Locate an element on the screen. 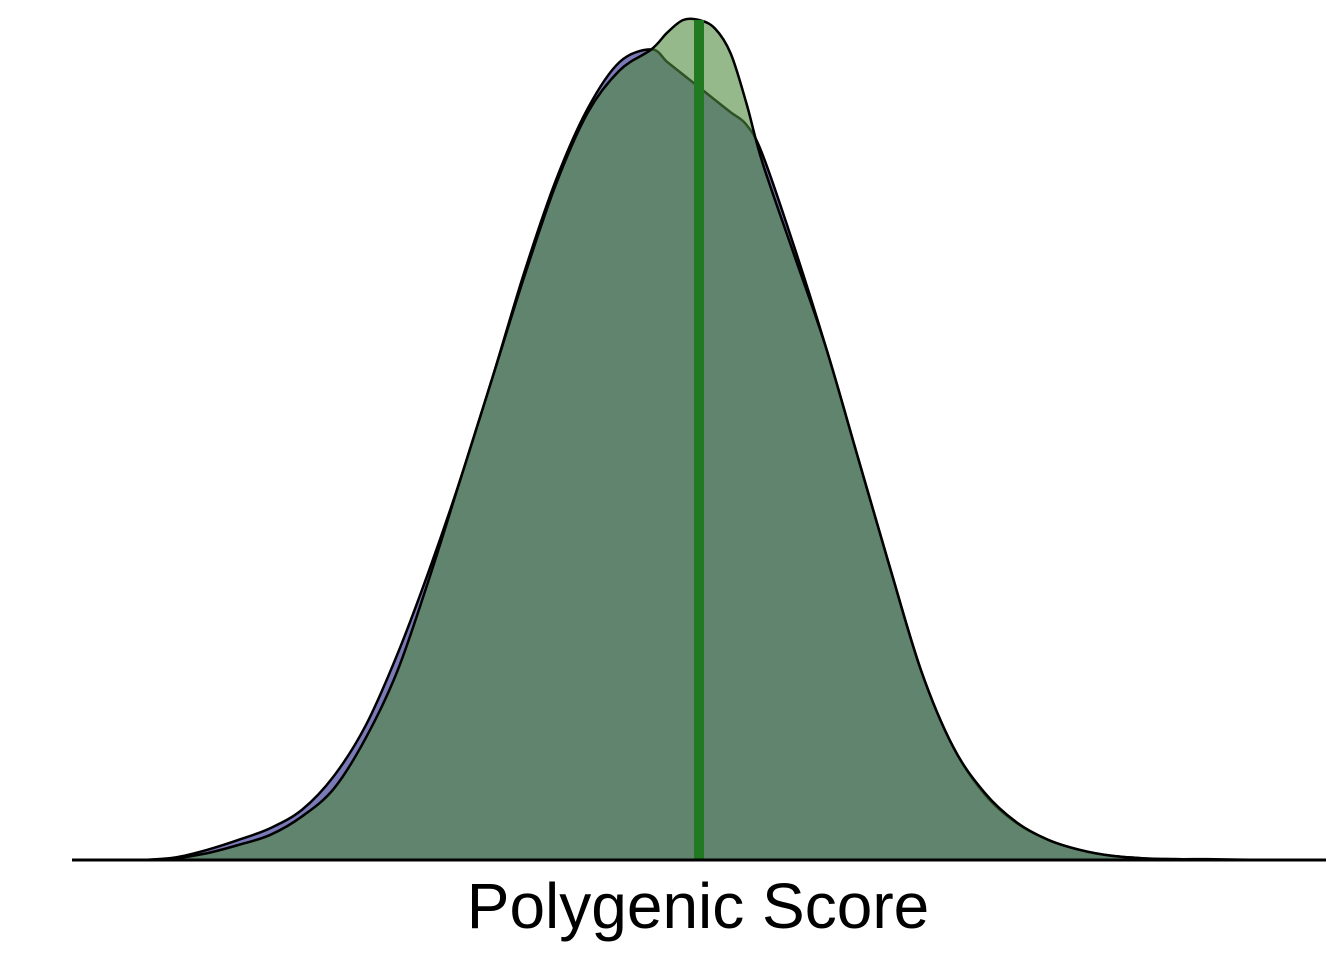 The image size is (1344, 960). x-axis-label: Polygenic Score is located at coordinates (698, 906).